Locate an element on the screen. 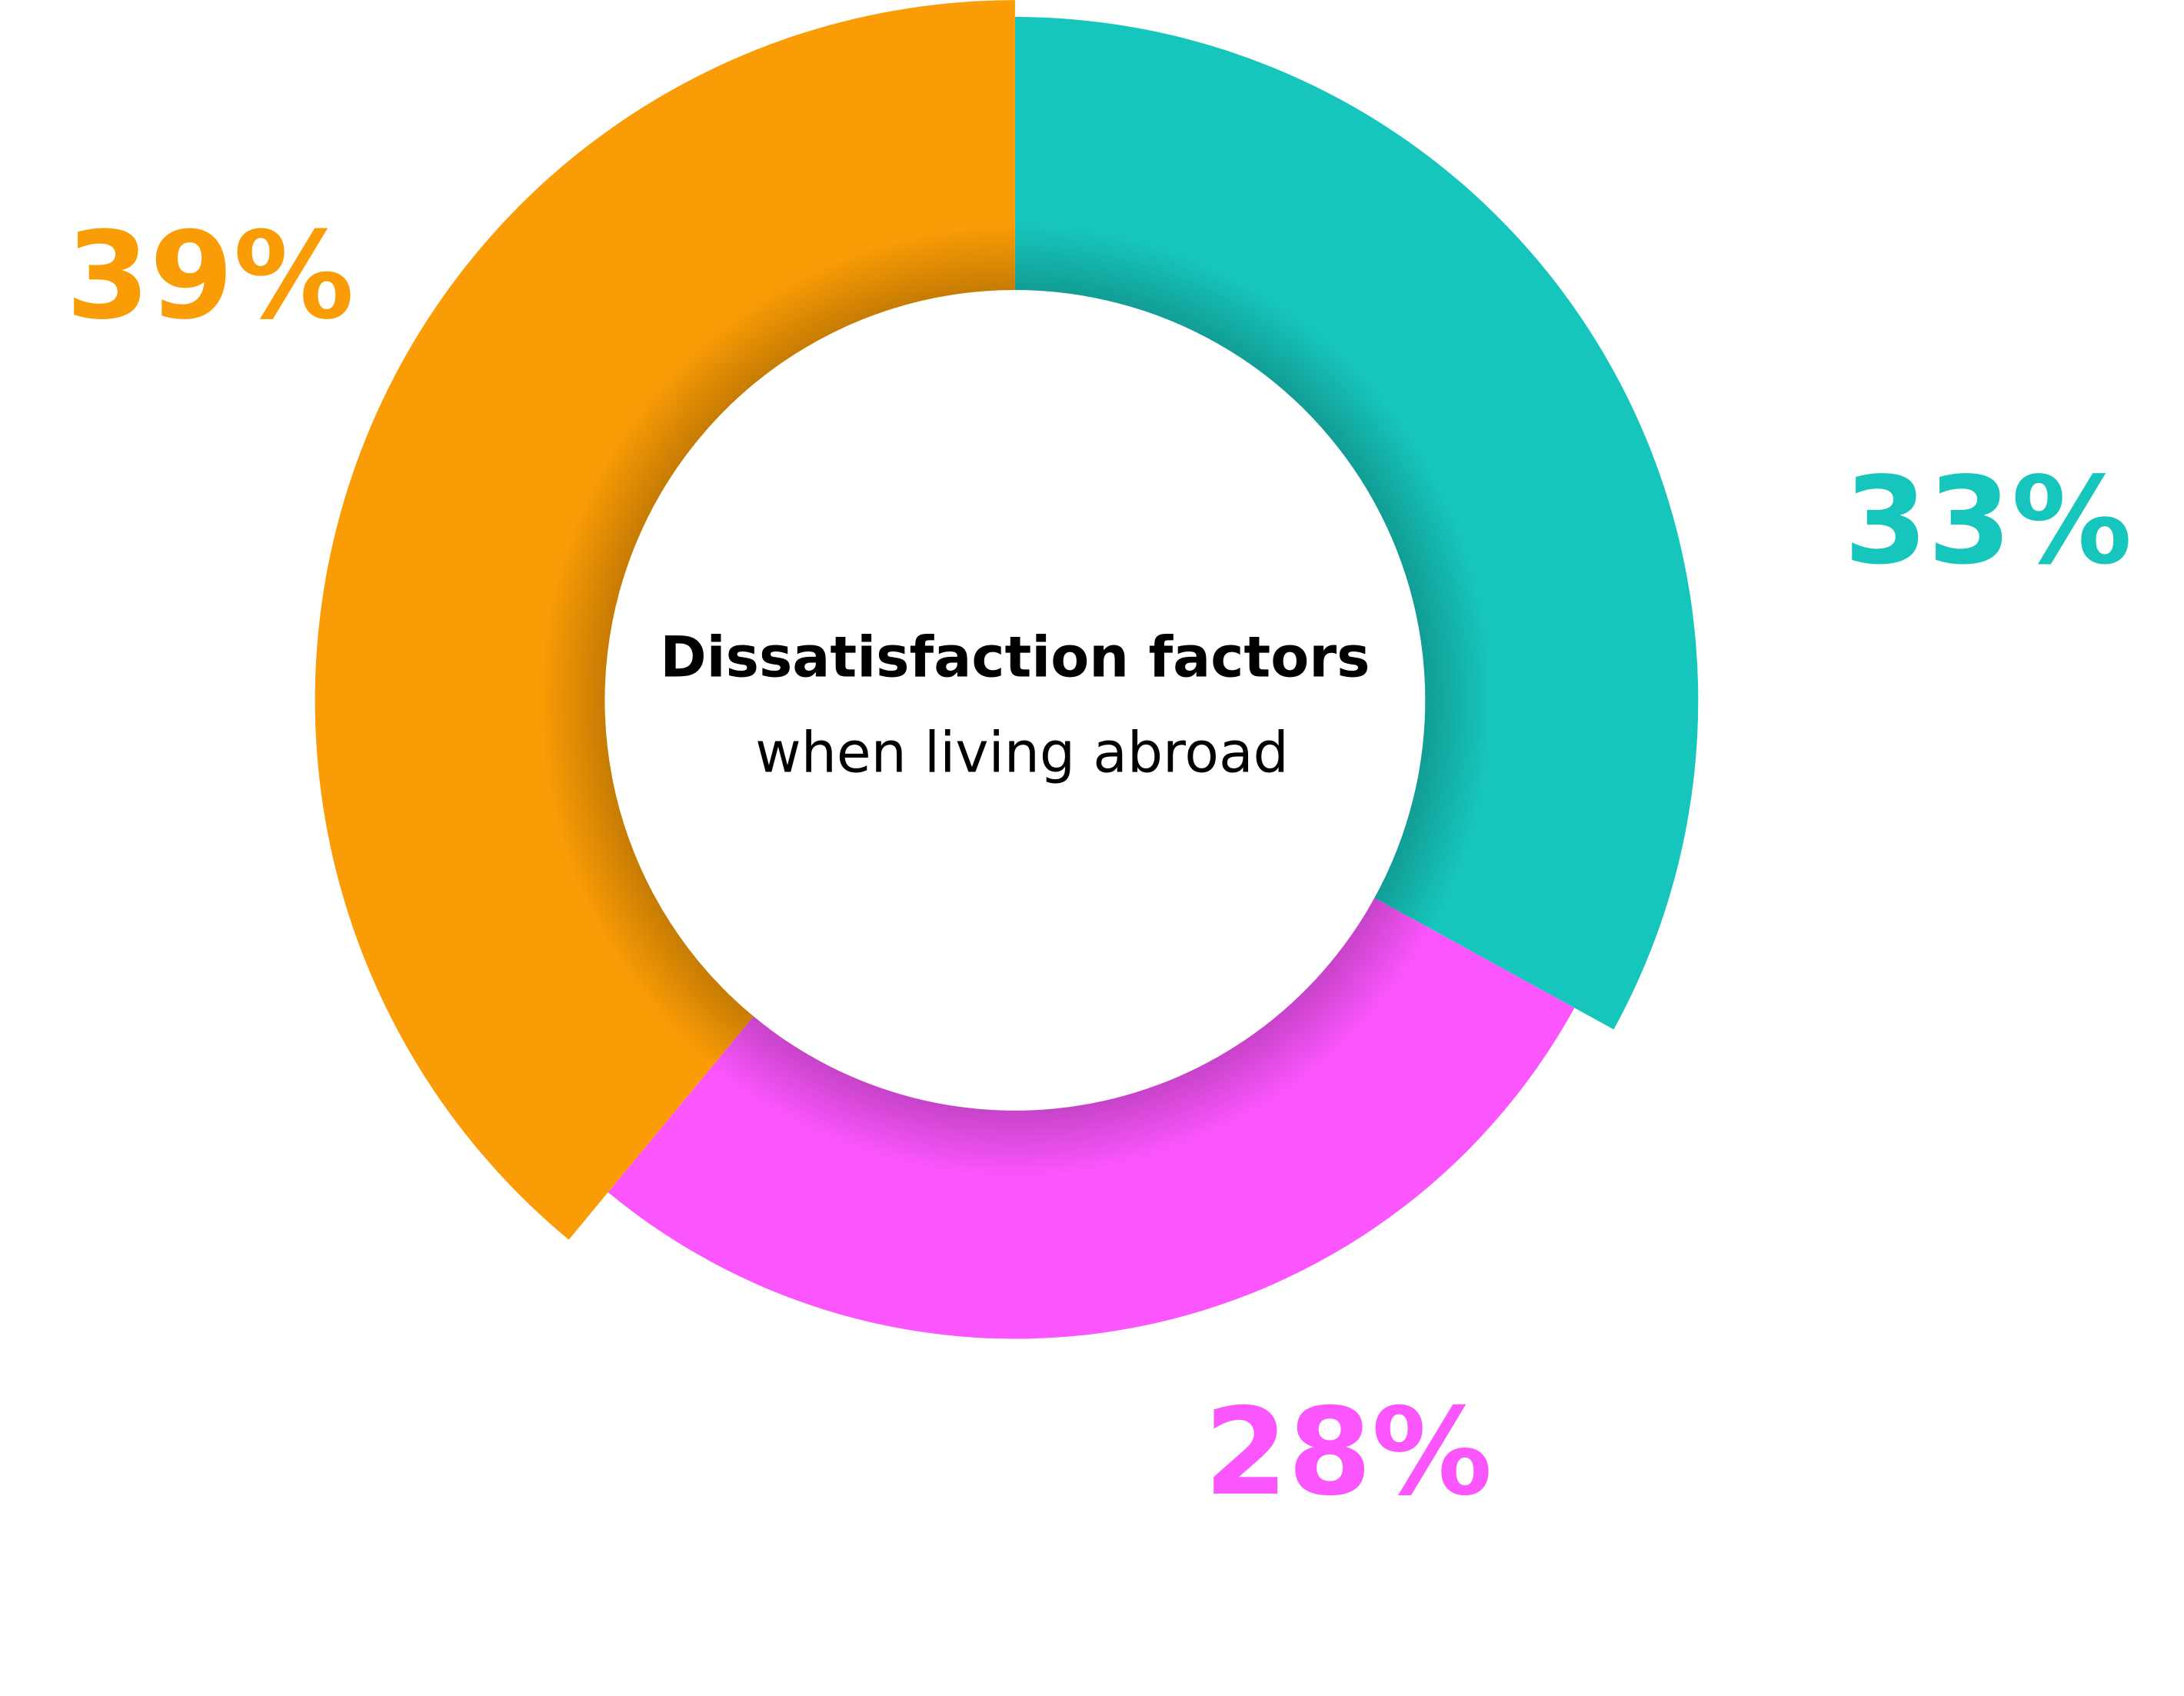  value-label: 33% is located at coordinates (1988, 521).